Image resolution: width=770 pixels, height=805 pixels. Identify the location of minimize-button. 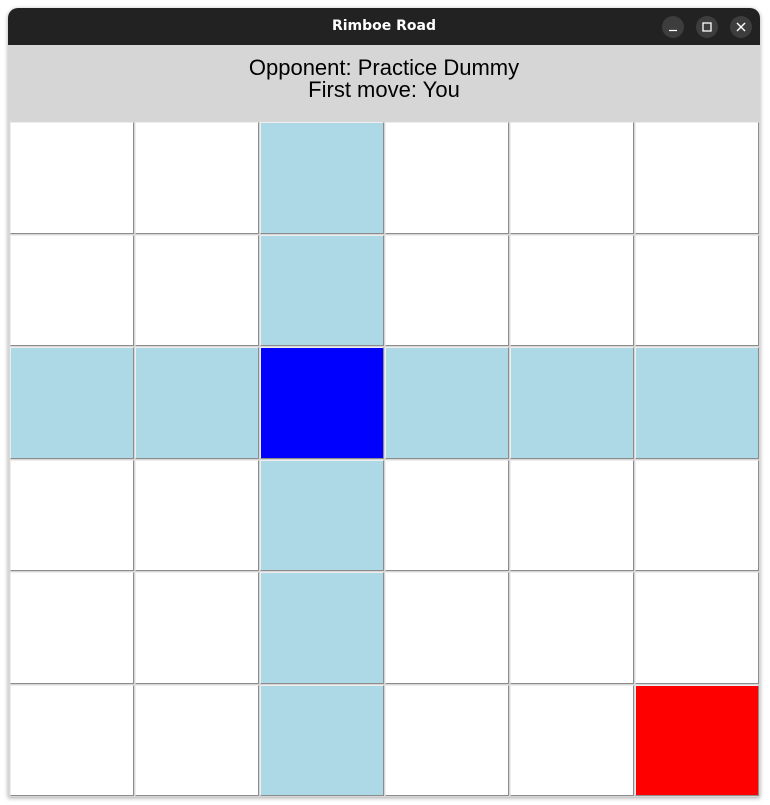
(673, 27).